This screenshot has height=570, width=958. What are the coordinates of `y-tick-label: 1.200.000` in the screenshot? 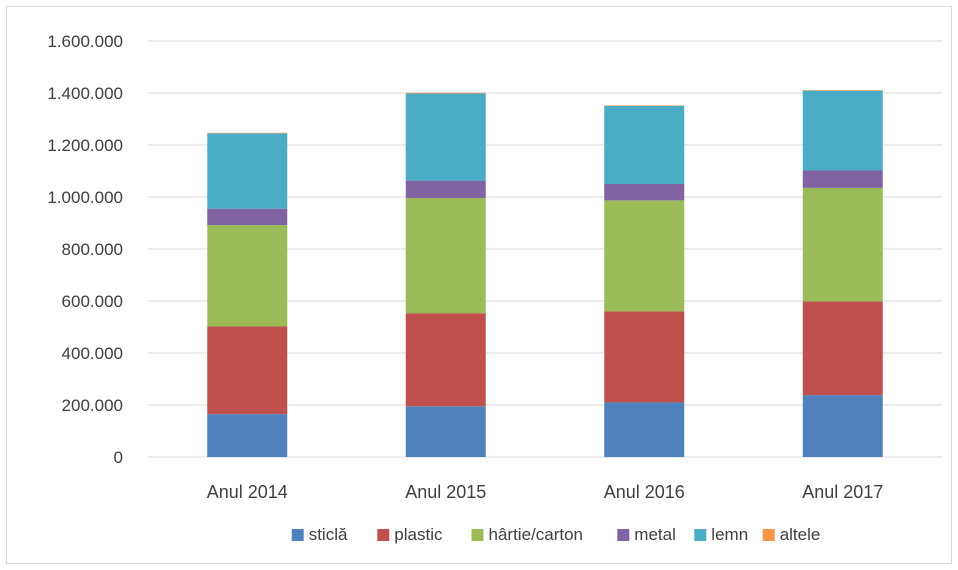 It's located at (85, 145).